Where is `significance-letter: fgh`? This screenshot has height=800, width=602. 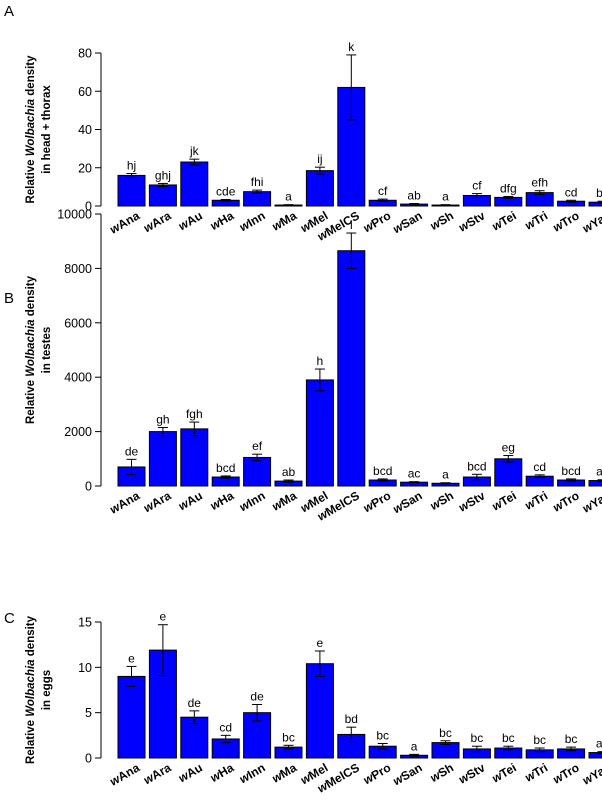 significance-letter: fgh is located at coordinates (194, 414).